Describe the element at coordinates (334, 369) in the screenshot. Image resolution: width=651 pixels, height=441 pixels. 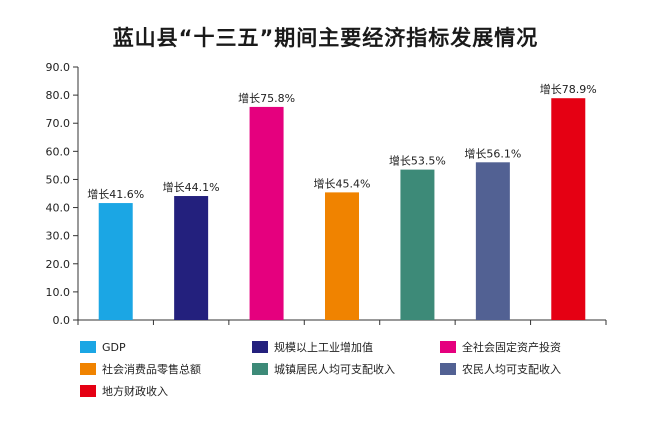
I see `legend-label: 城镇居民人均可支配收入` at that location.